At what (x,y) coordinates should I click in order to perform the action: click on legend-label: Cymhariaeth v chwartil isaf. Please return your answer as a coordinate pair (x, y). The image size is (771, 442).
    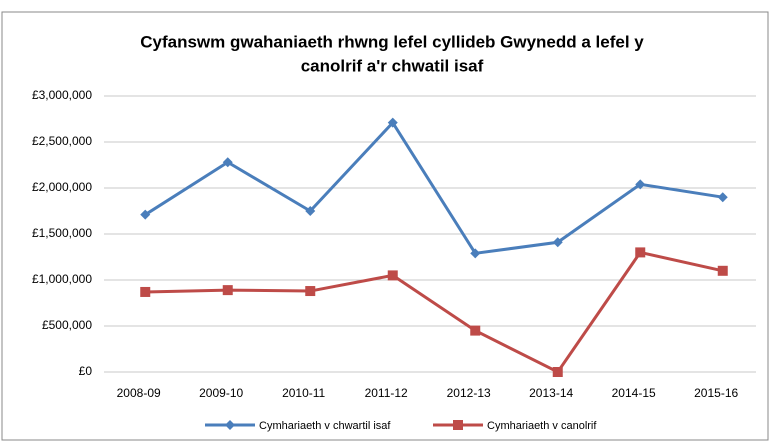
    Looking at the image, I should click on (325, 426).